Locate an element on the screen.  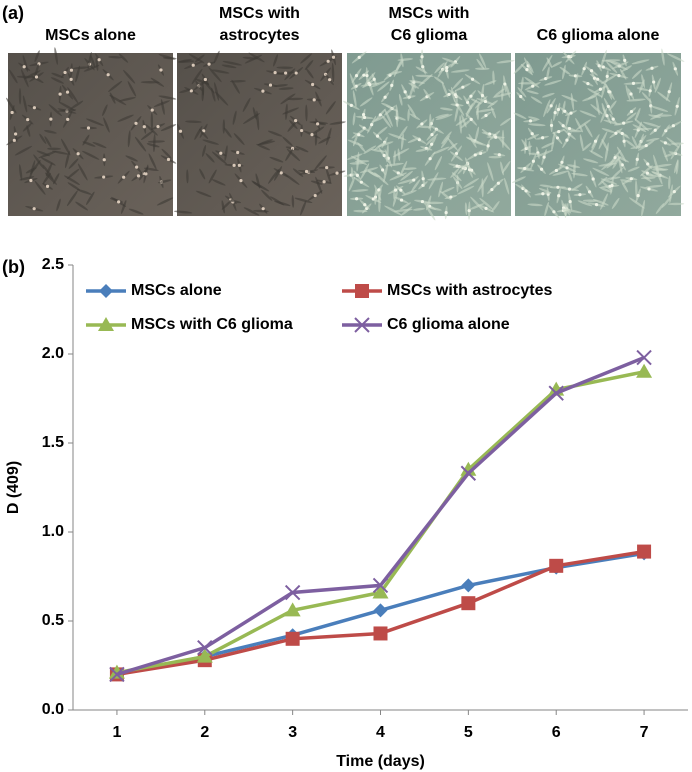
panel-title: C6 glioma is located at coordinates (429, 35).